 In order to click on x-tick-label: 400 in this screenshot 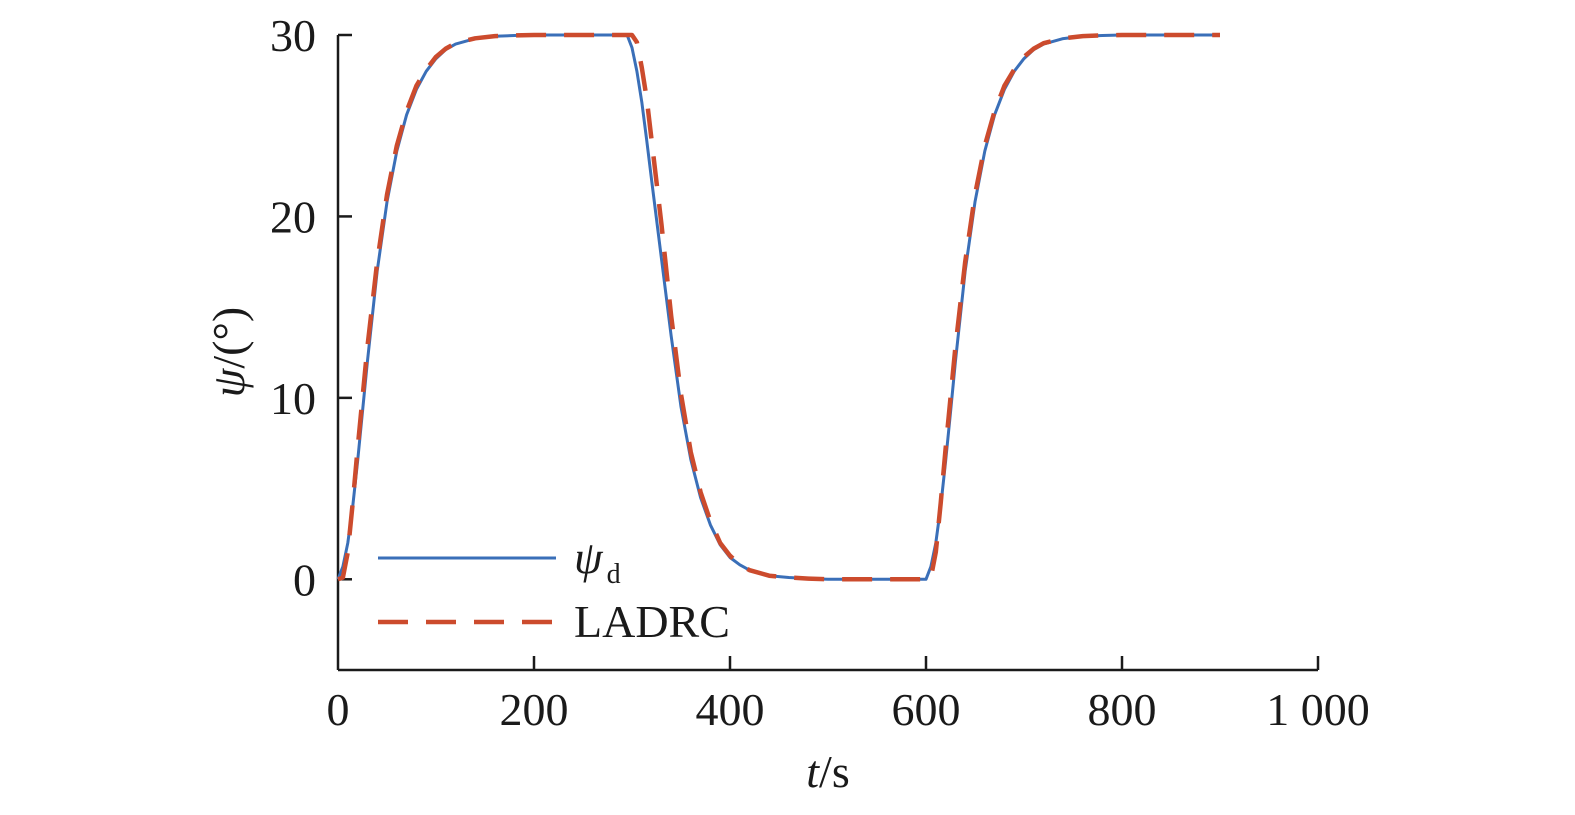, I will do `click(730, 709)`.